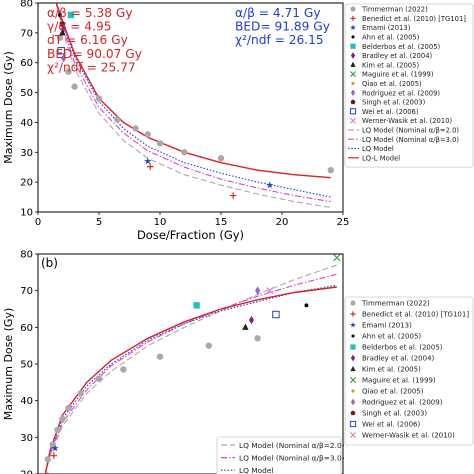 The width and height of the screenshot is (474, 474). I want to click on annotation-left: dT = 6.16 Gy, so click(87, 40).